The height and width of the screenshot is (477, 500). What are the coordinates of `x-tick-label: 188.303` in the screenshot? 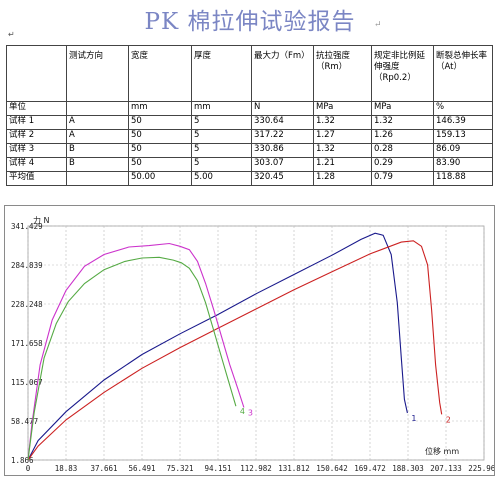 It's located at (408, 468).